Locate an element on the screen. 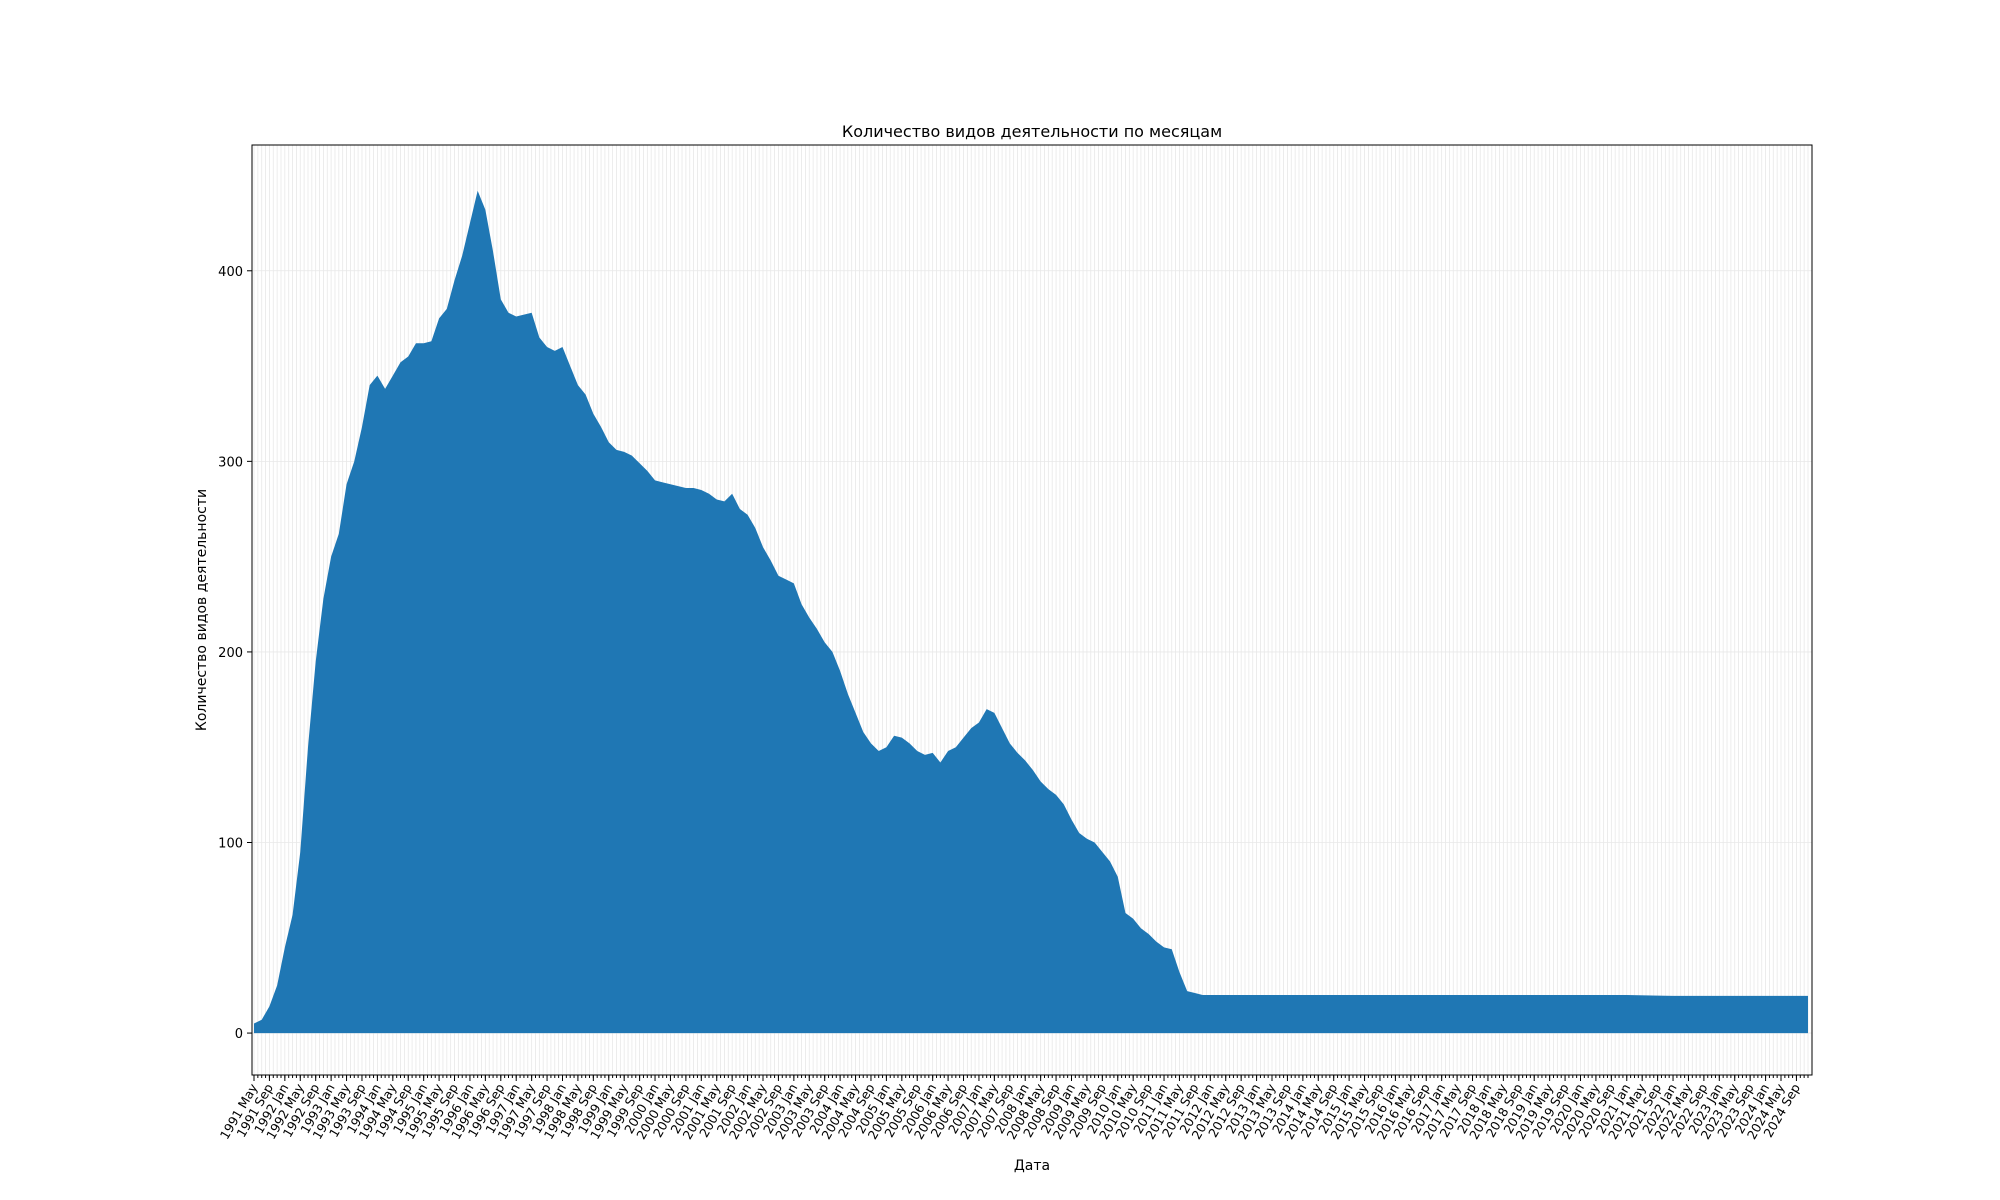 The height and width of the screenshot is (1200, 2000). y-axis-label: Количество видов деятельности is located at coordinates (202, 610).